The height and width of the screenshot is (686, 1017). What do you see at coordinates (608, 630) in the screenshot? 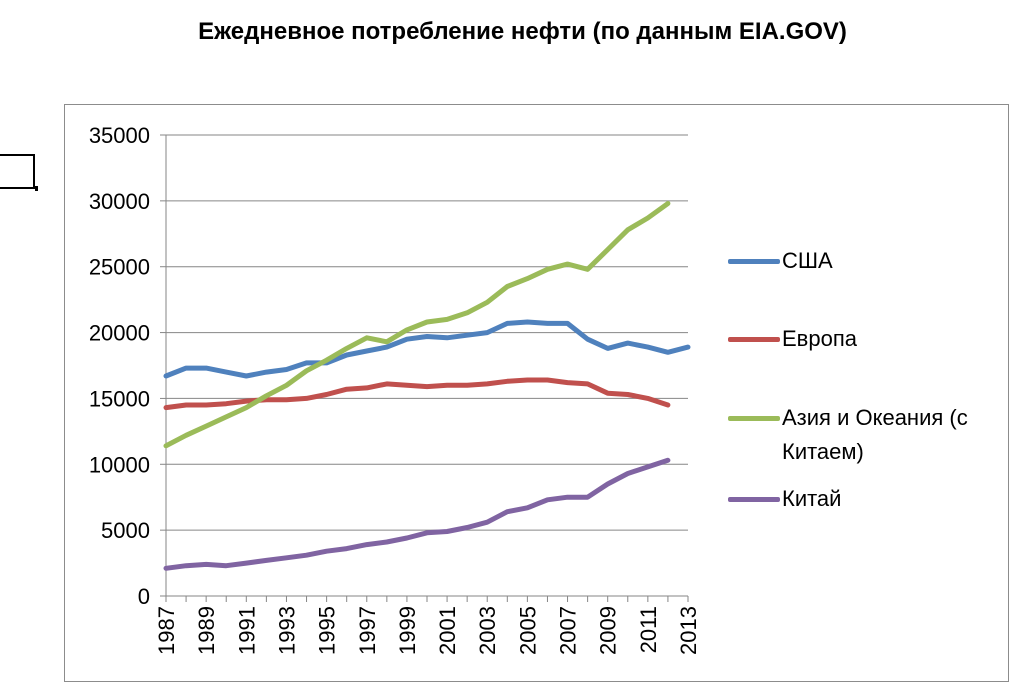
I see `x-tick-label-11: 2009` at bounding box center [608, 630].